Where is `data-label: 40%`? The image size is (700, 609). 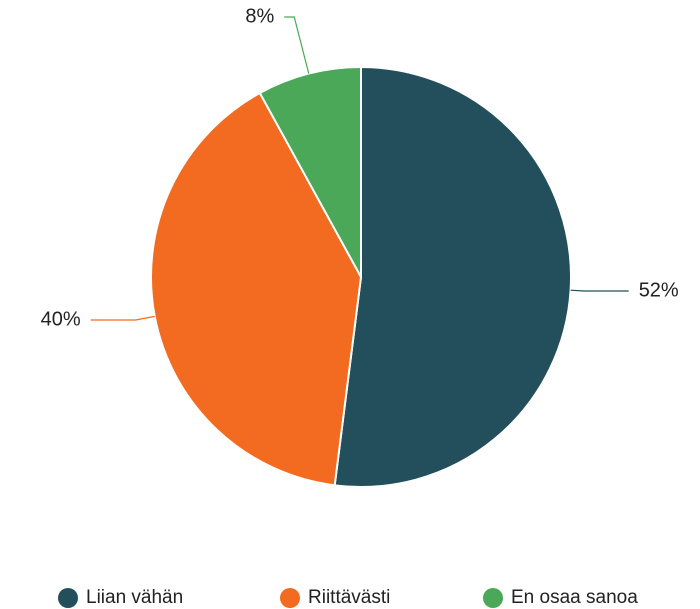 data-label: 40% is located at coordinates (61, 319).